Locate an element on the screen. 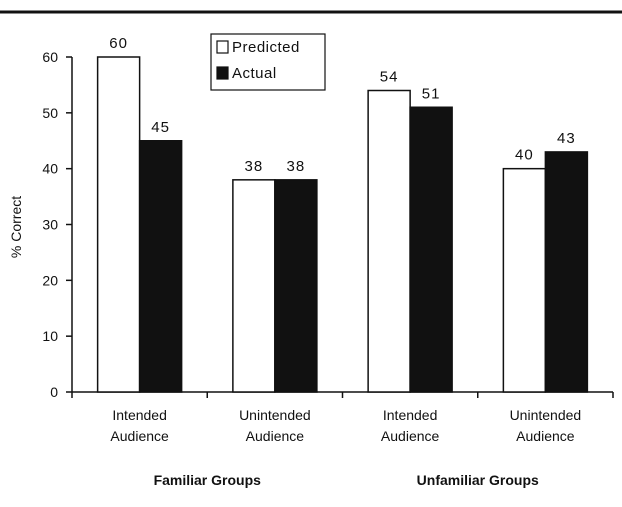 Image resolution: width=622 pixels, height=507 pixels. data-label: 43 is located at coordinates (566, 138).